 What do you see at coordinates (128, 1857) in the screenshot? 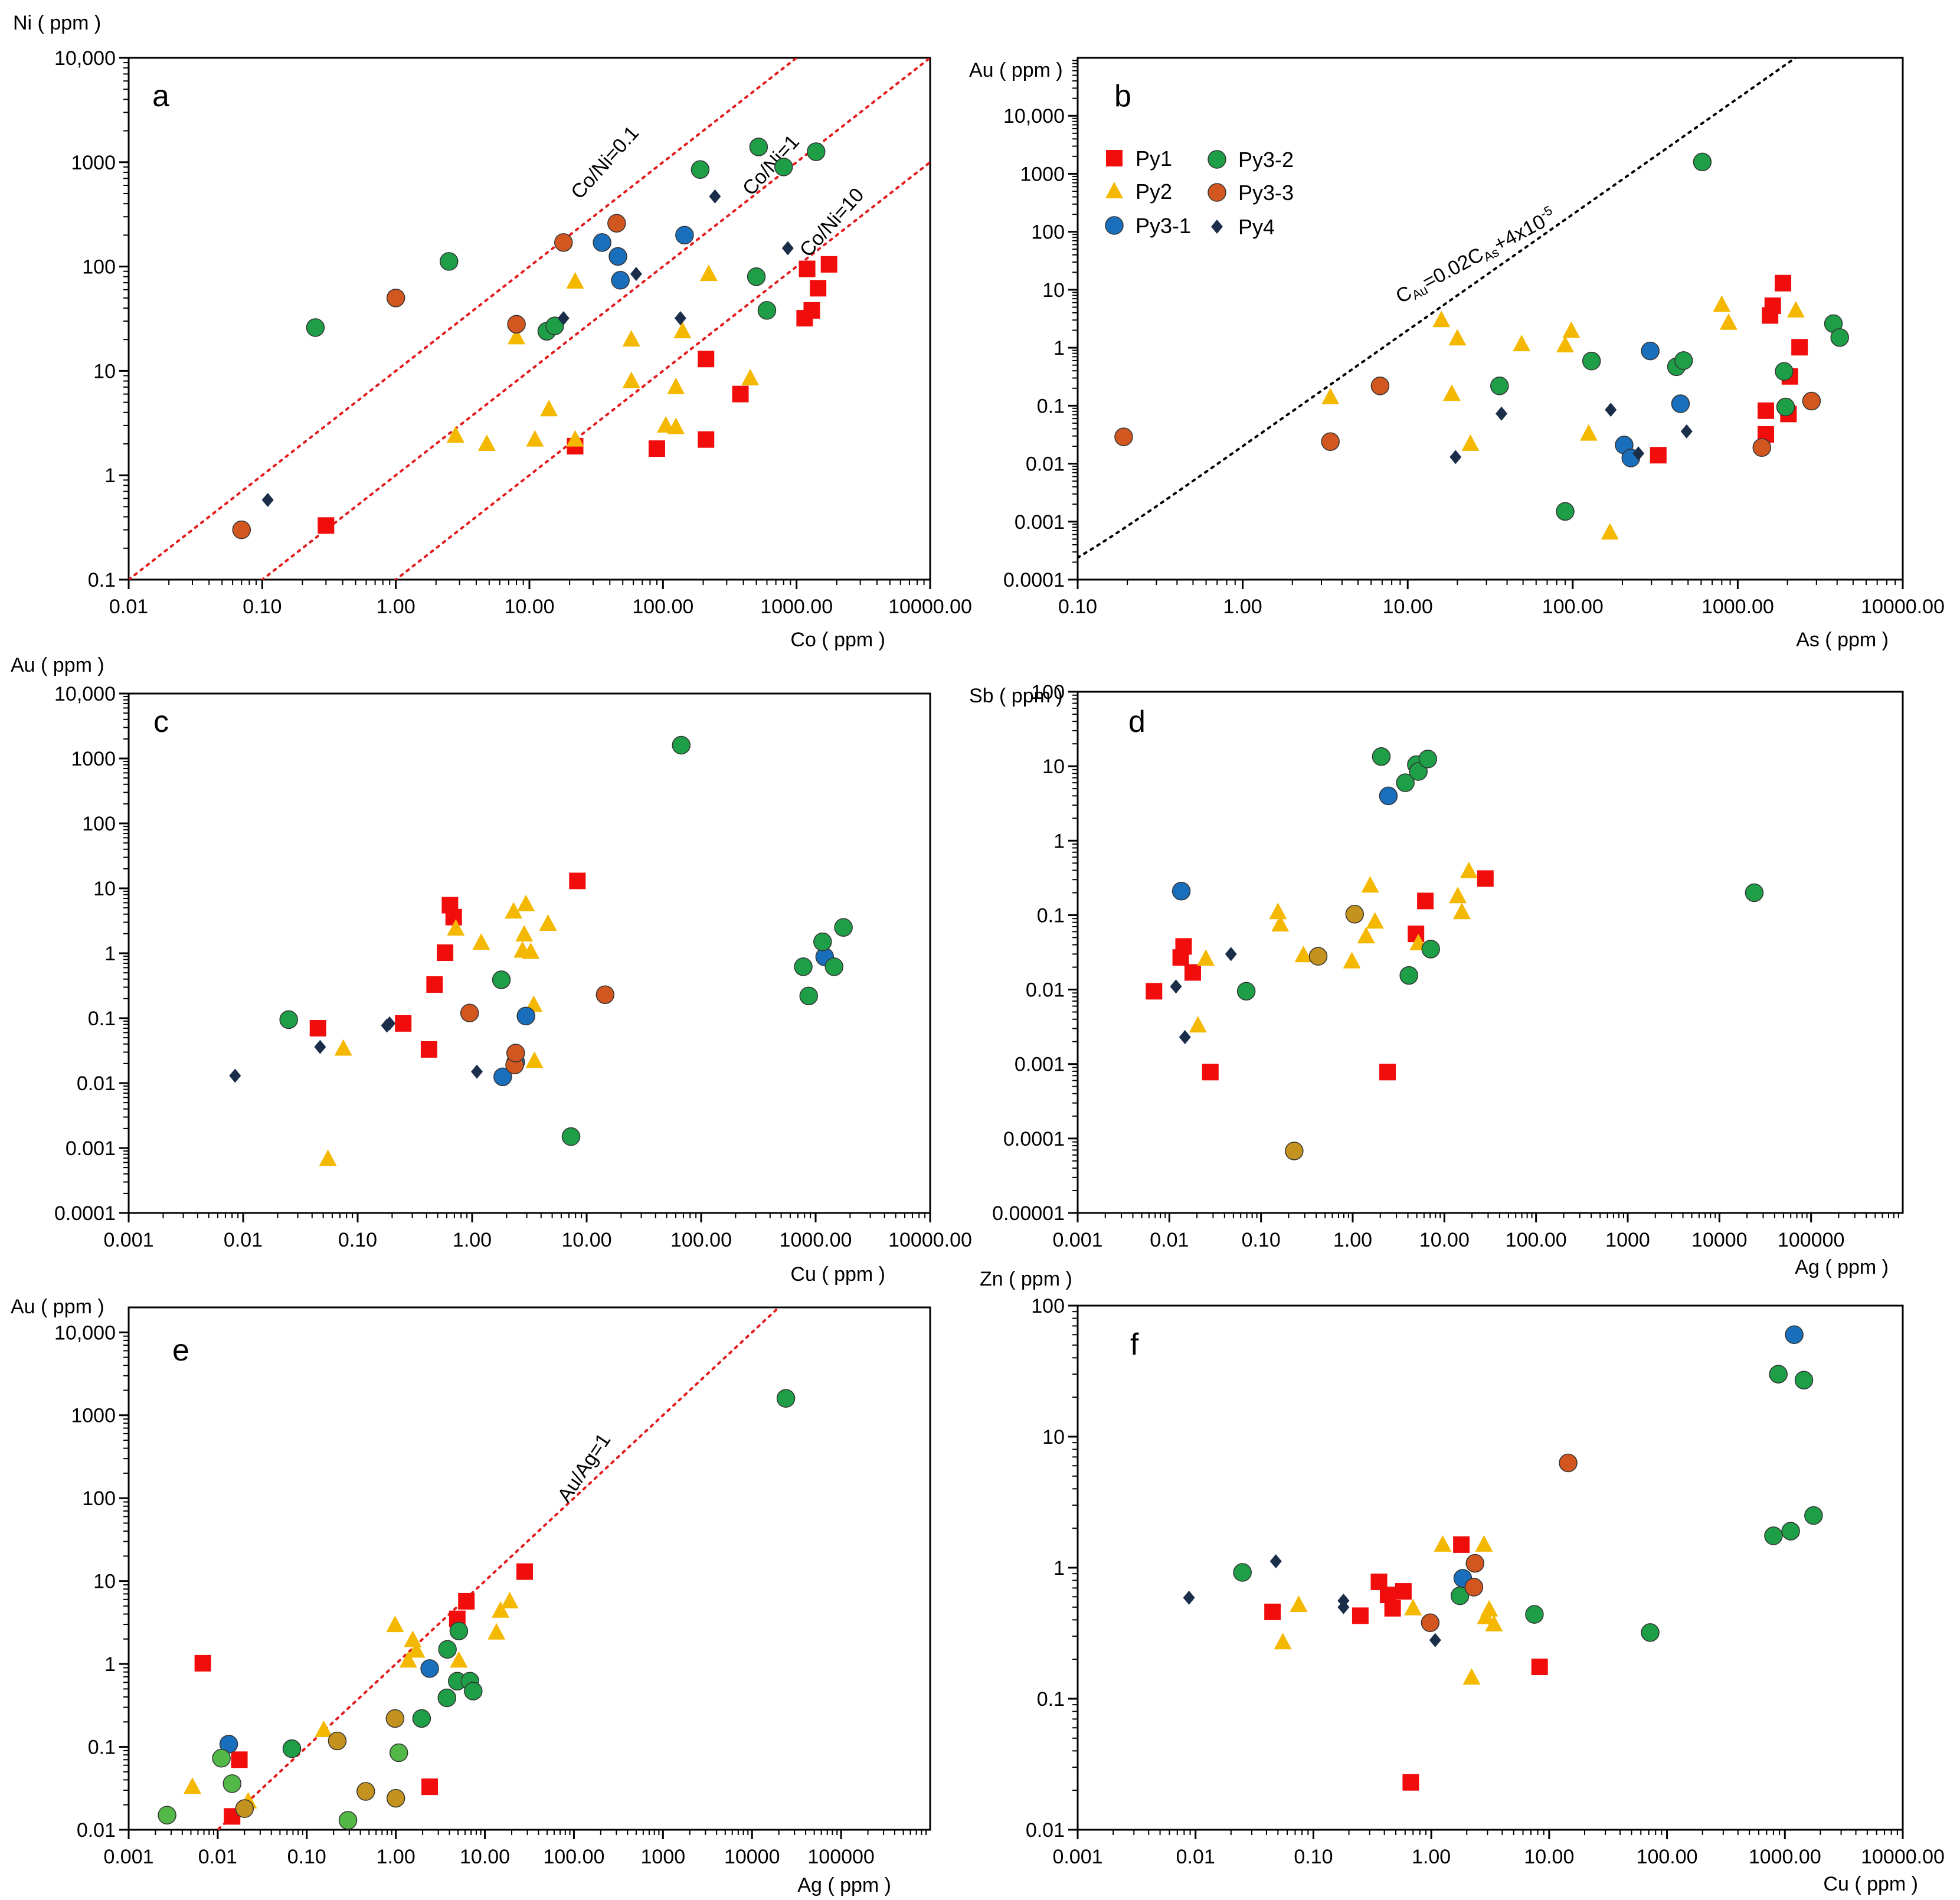
I see `x-tick-label: 0.001` at bounding box center [128, 1857].